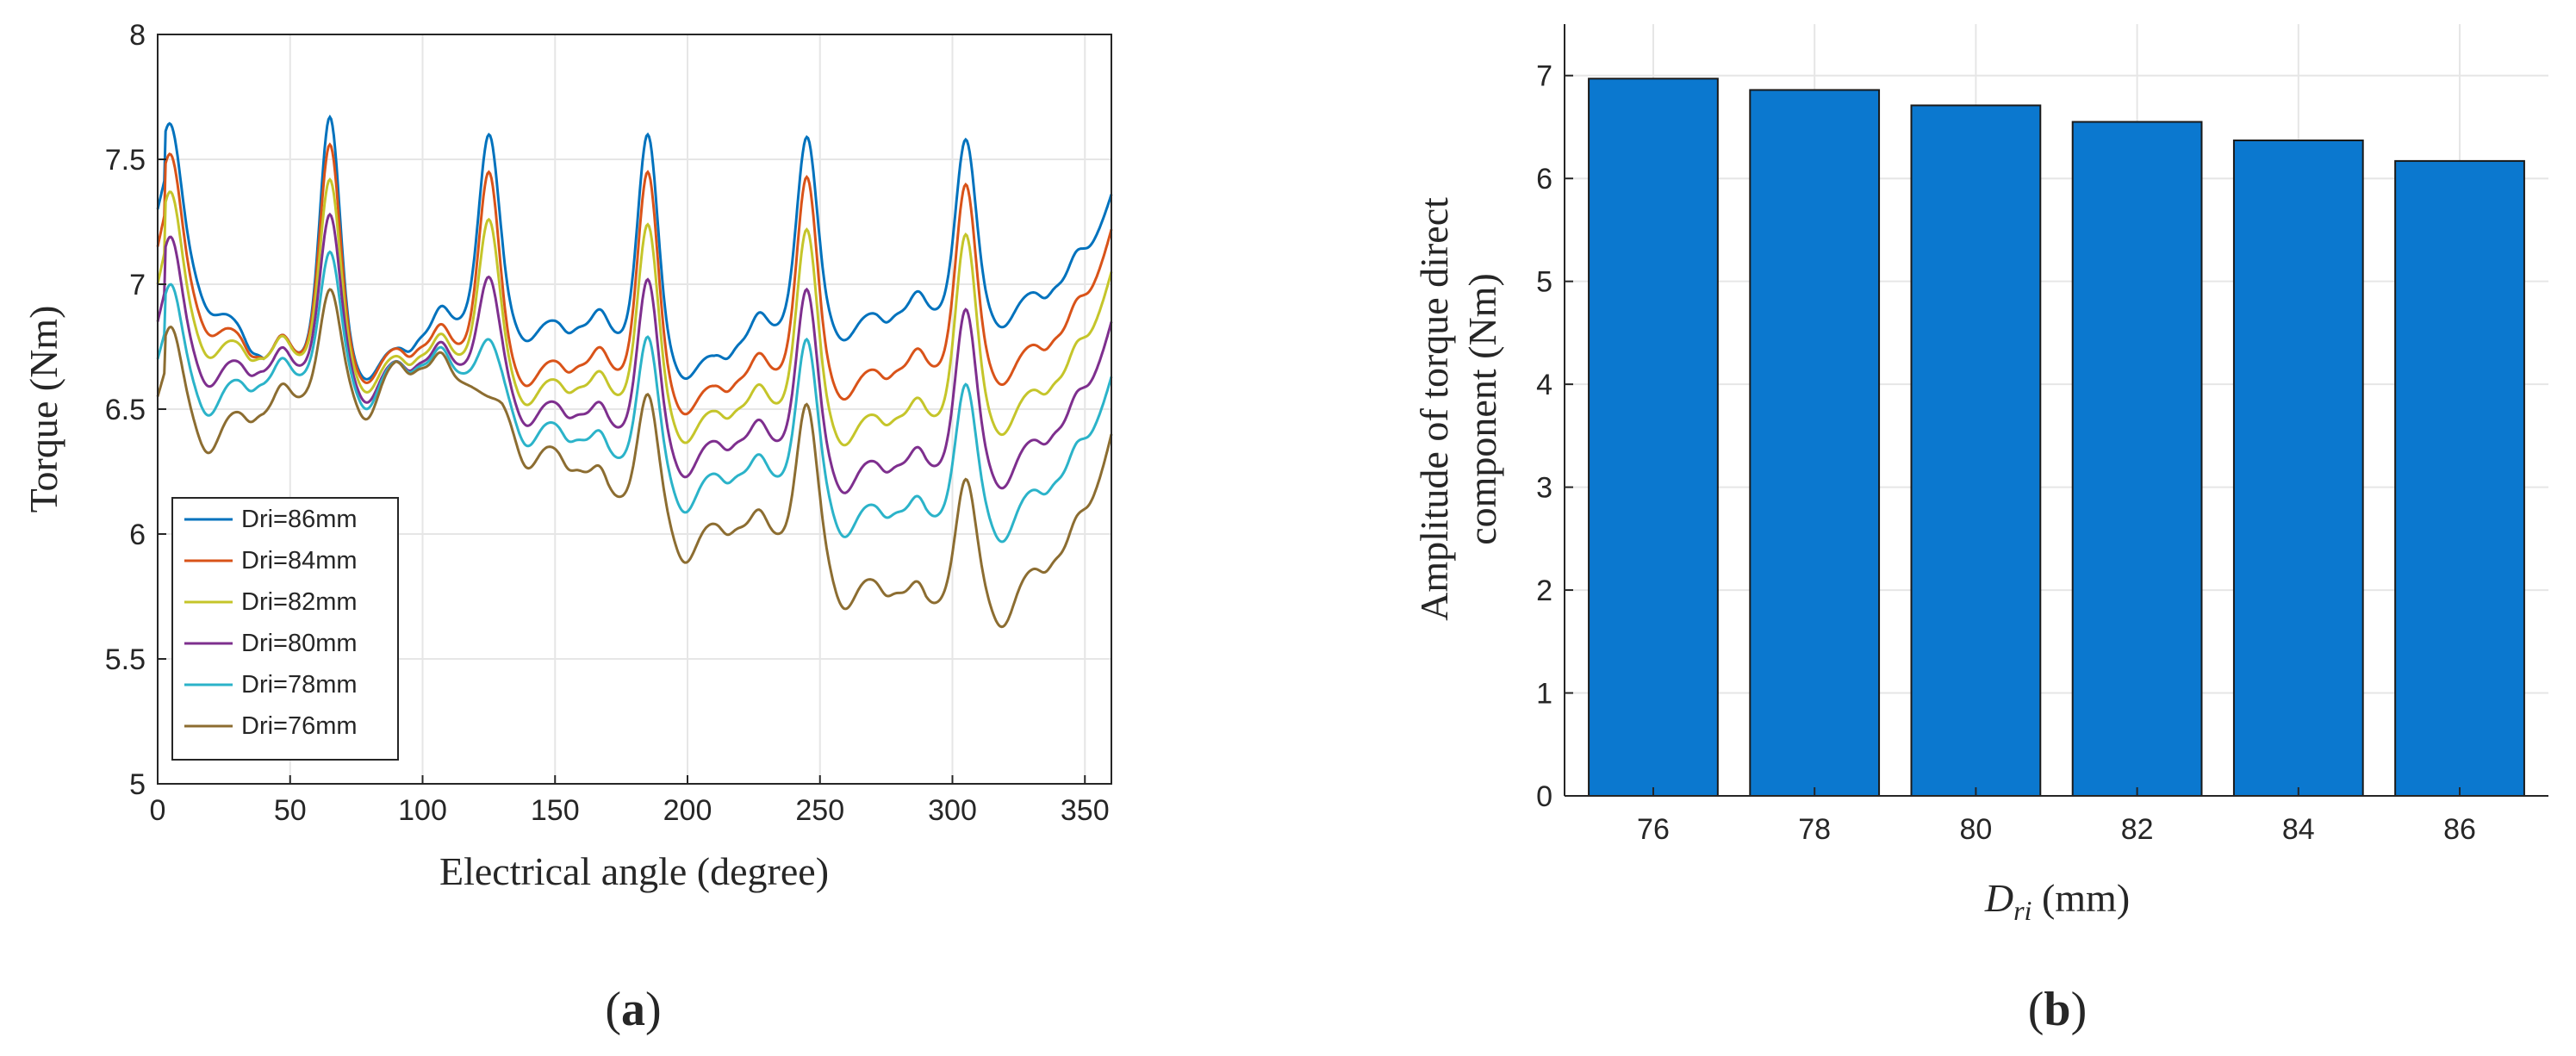 The height and width of the screenshot is (1056, 2576). I want to click on line-chart-y-ticks: 5 5.5 6 6.5 7 7.5 8, so click(136, 410).